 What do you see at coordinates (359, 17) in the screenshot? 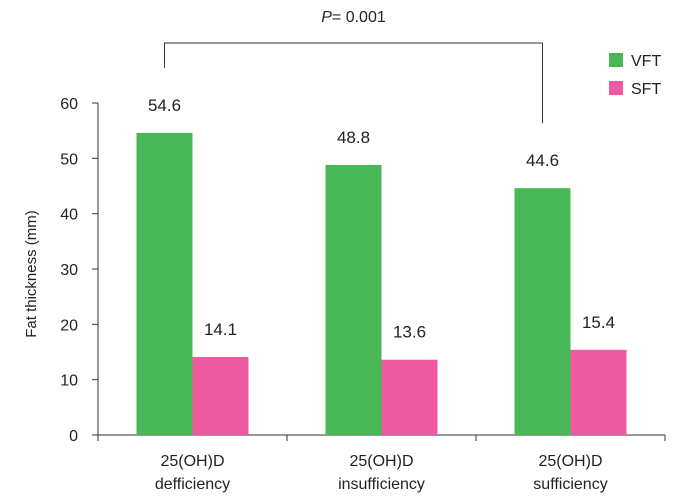
I see `p-value-text: = 0.001` at bounding box center [359, 17].